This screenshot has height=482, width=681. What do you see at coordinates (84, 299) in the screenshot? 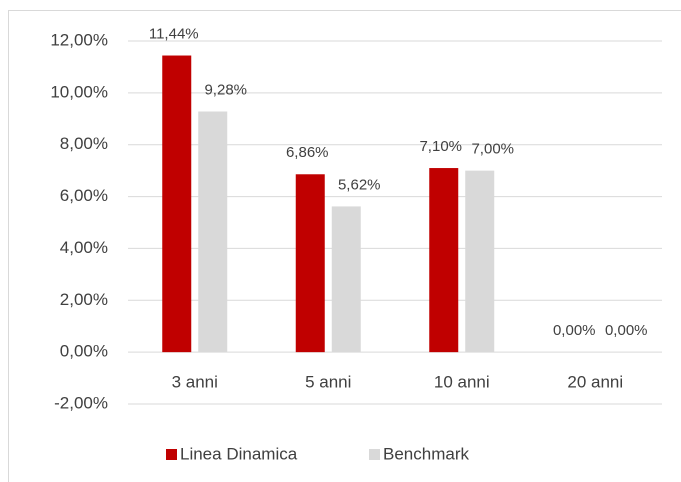
I see `y-tick-label: 2,00%` at bounding box center [84, 299].